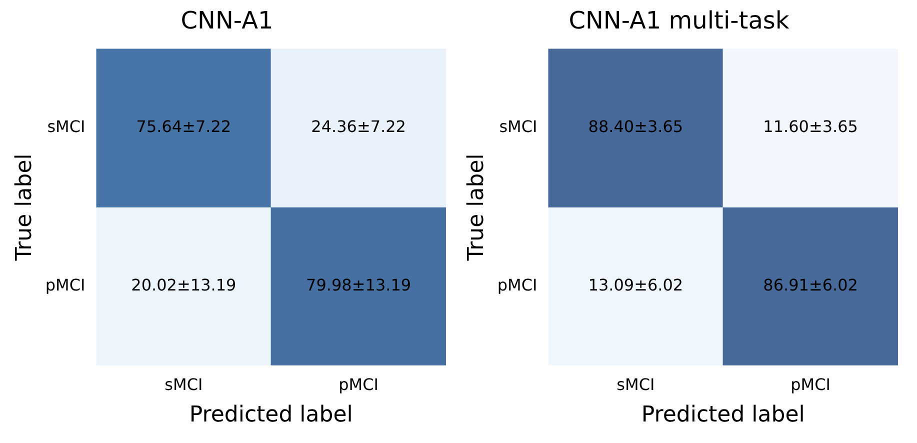  I want to click on data-label: 86.91, so click(786, 284).